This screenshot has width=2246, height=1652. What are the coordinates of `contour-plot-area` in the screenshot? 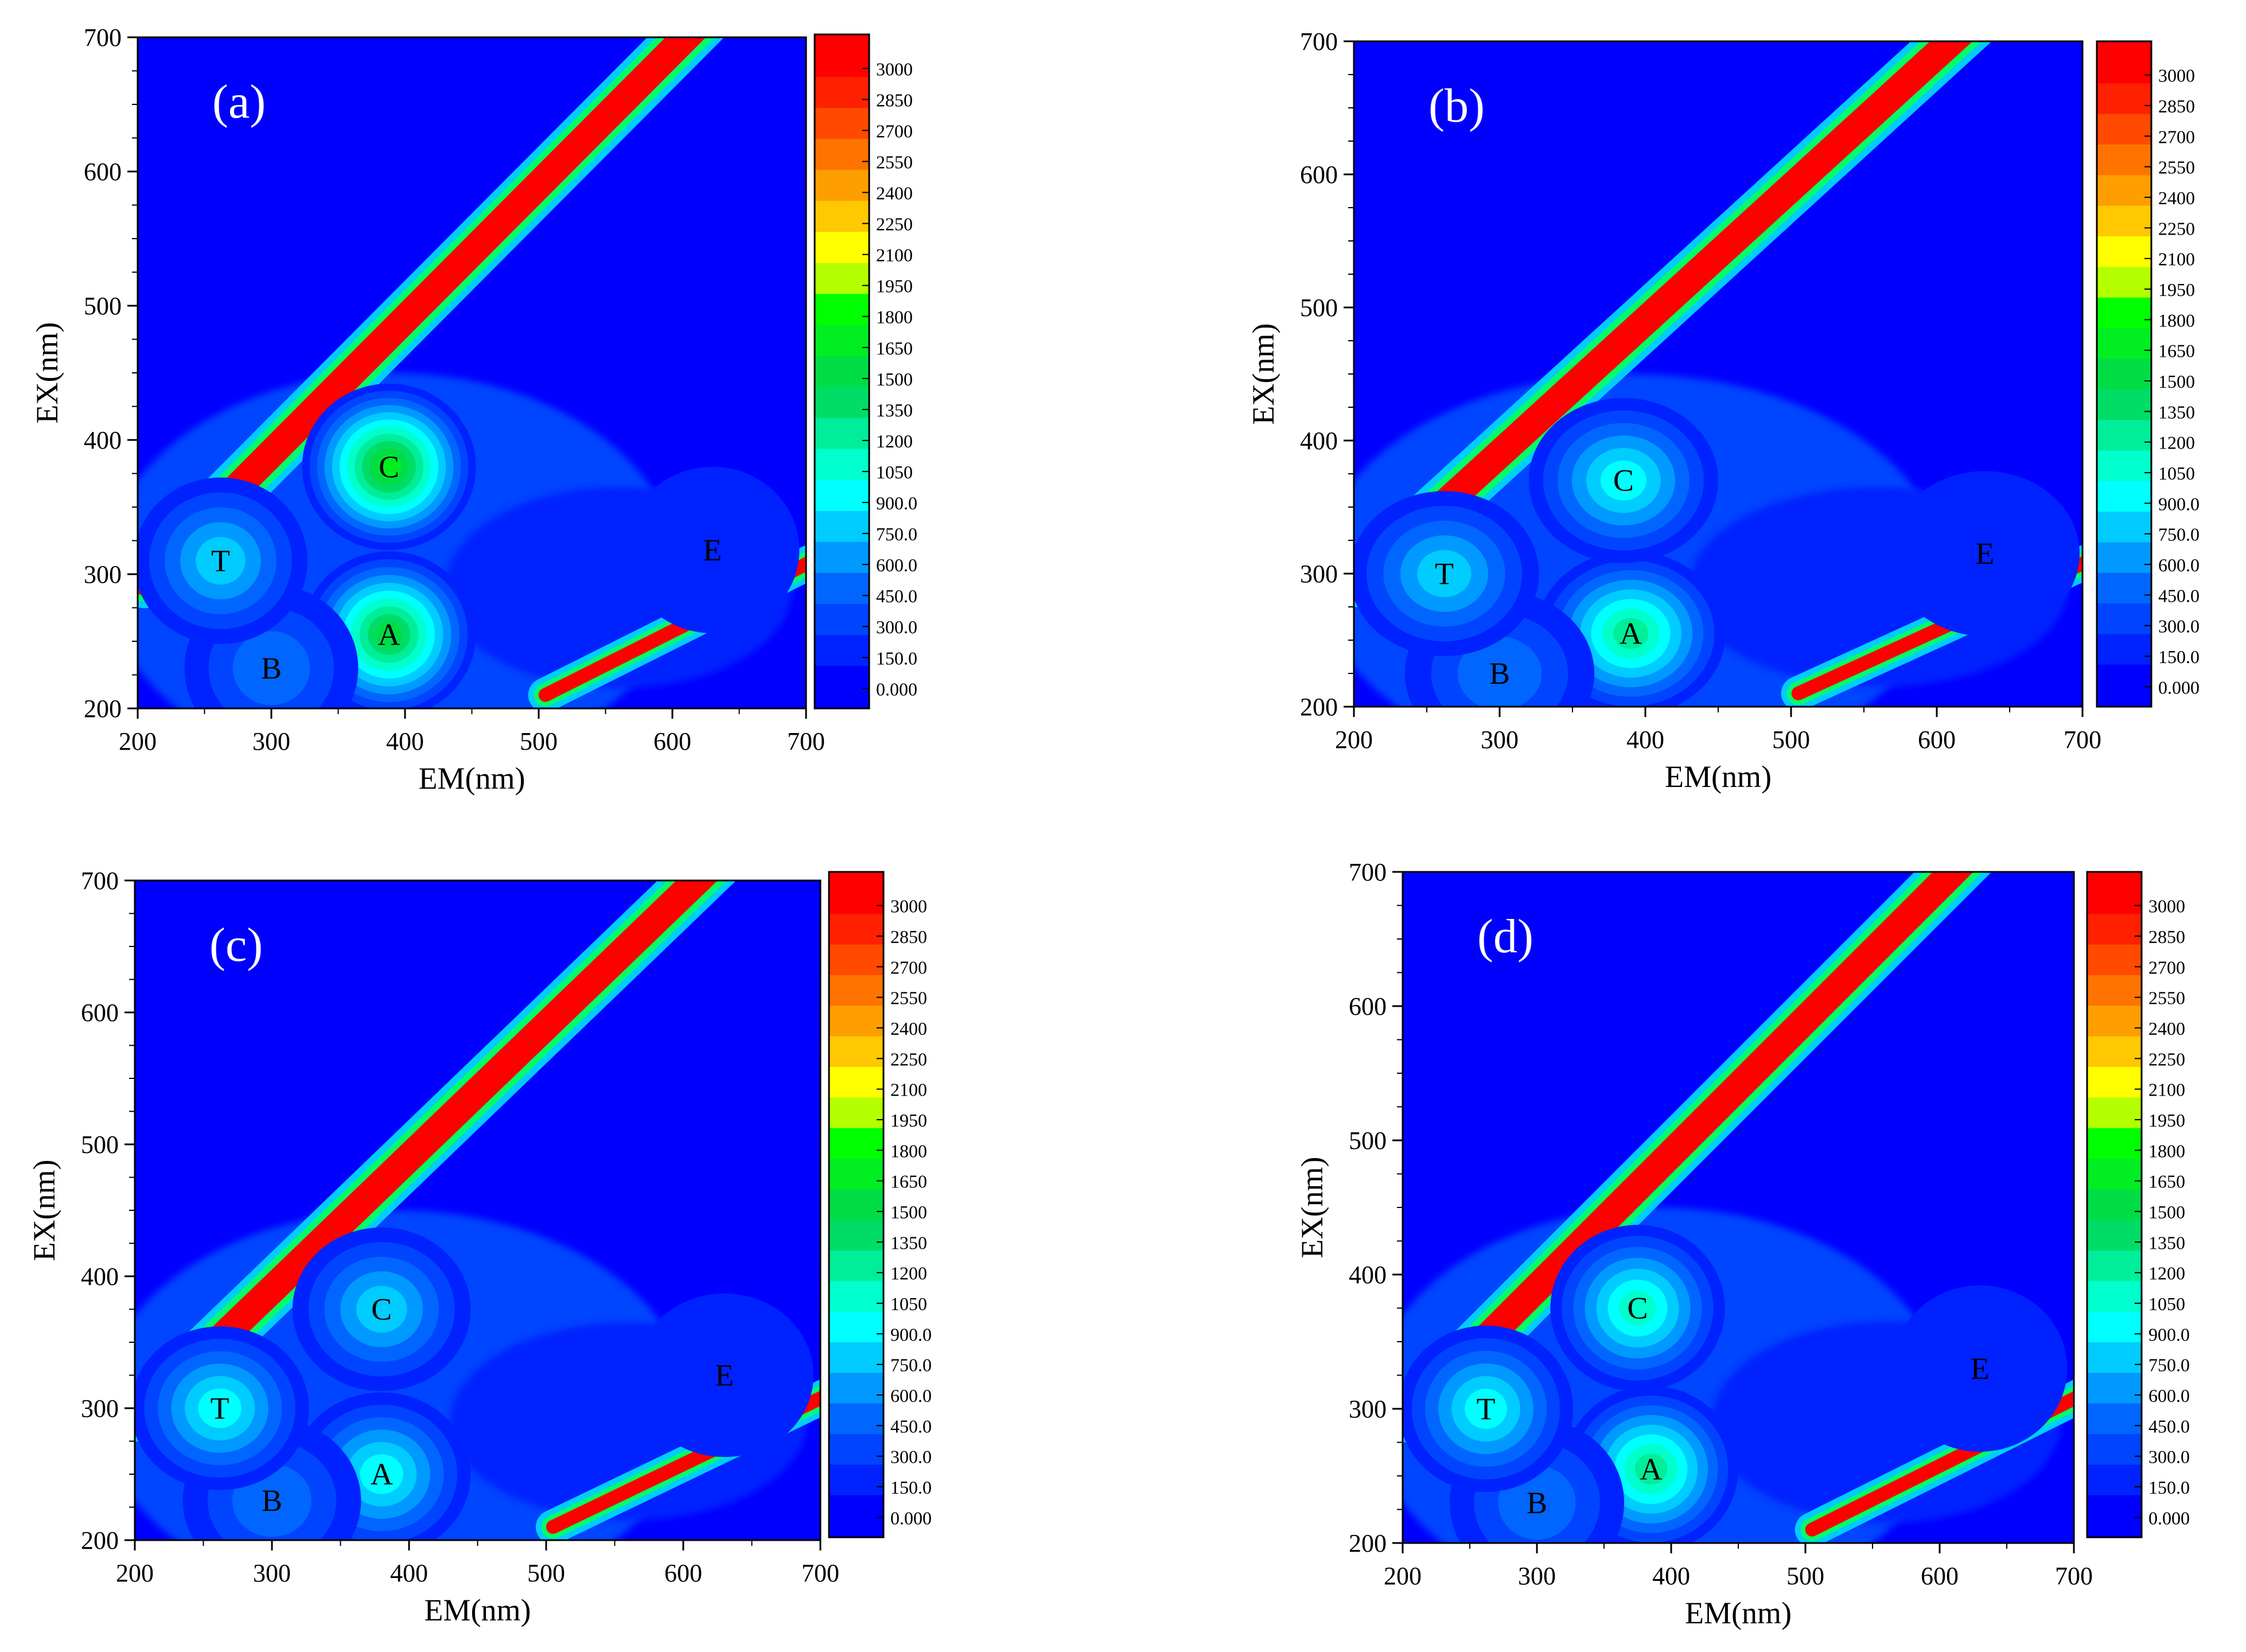 It's located at (1718, 374).